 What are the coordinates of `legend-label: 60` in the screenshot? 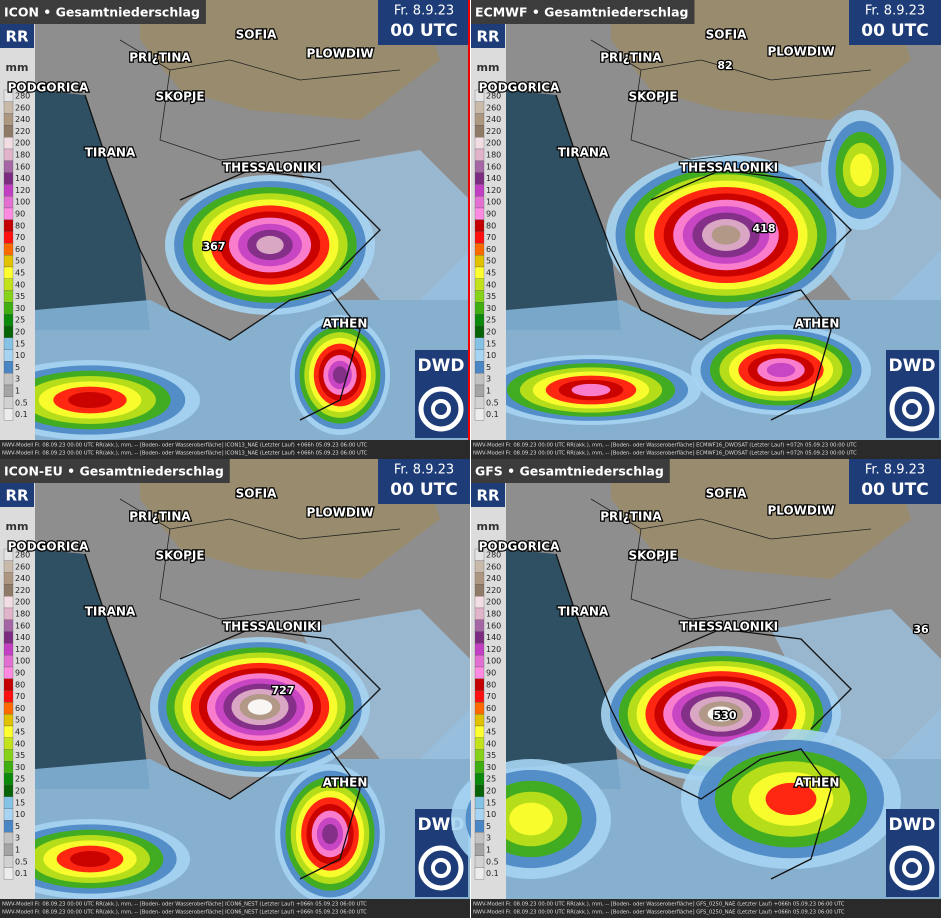 It's located at (20, 708).